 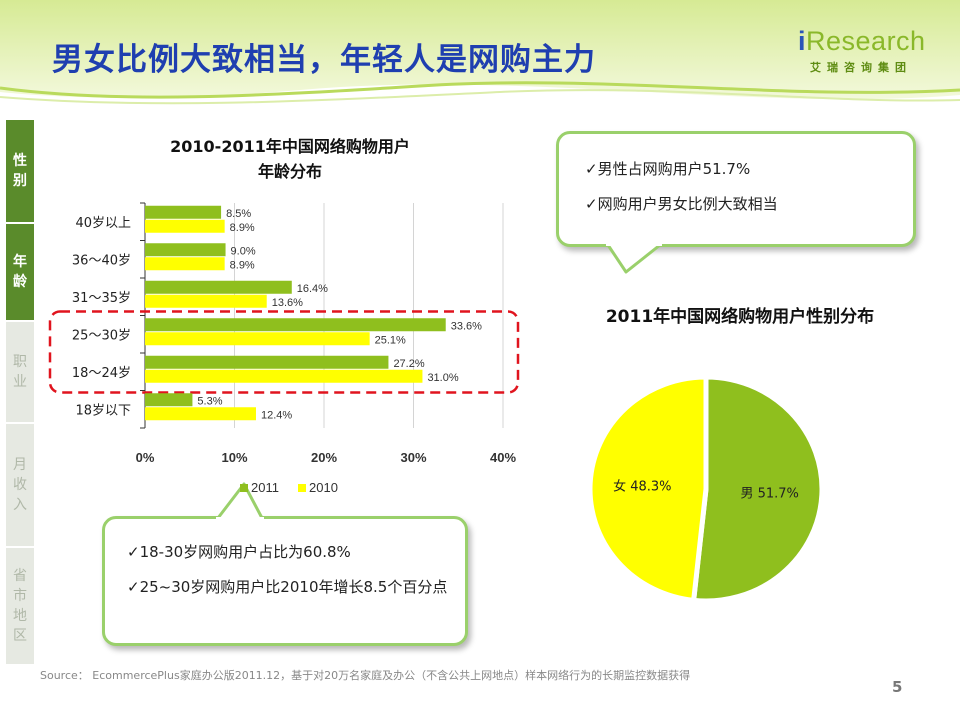 What do you see at coordinates (289, 171) in the screenshot?
I see `bar-chart-title-line2: 年龄分布` at bounding box center [289, 171].